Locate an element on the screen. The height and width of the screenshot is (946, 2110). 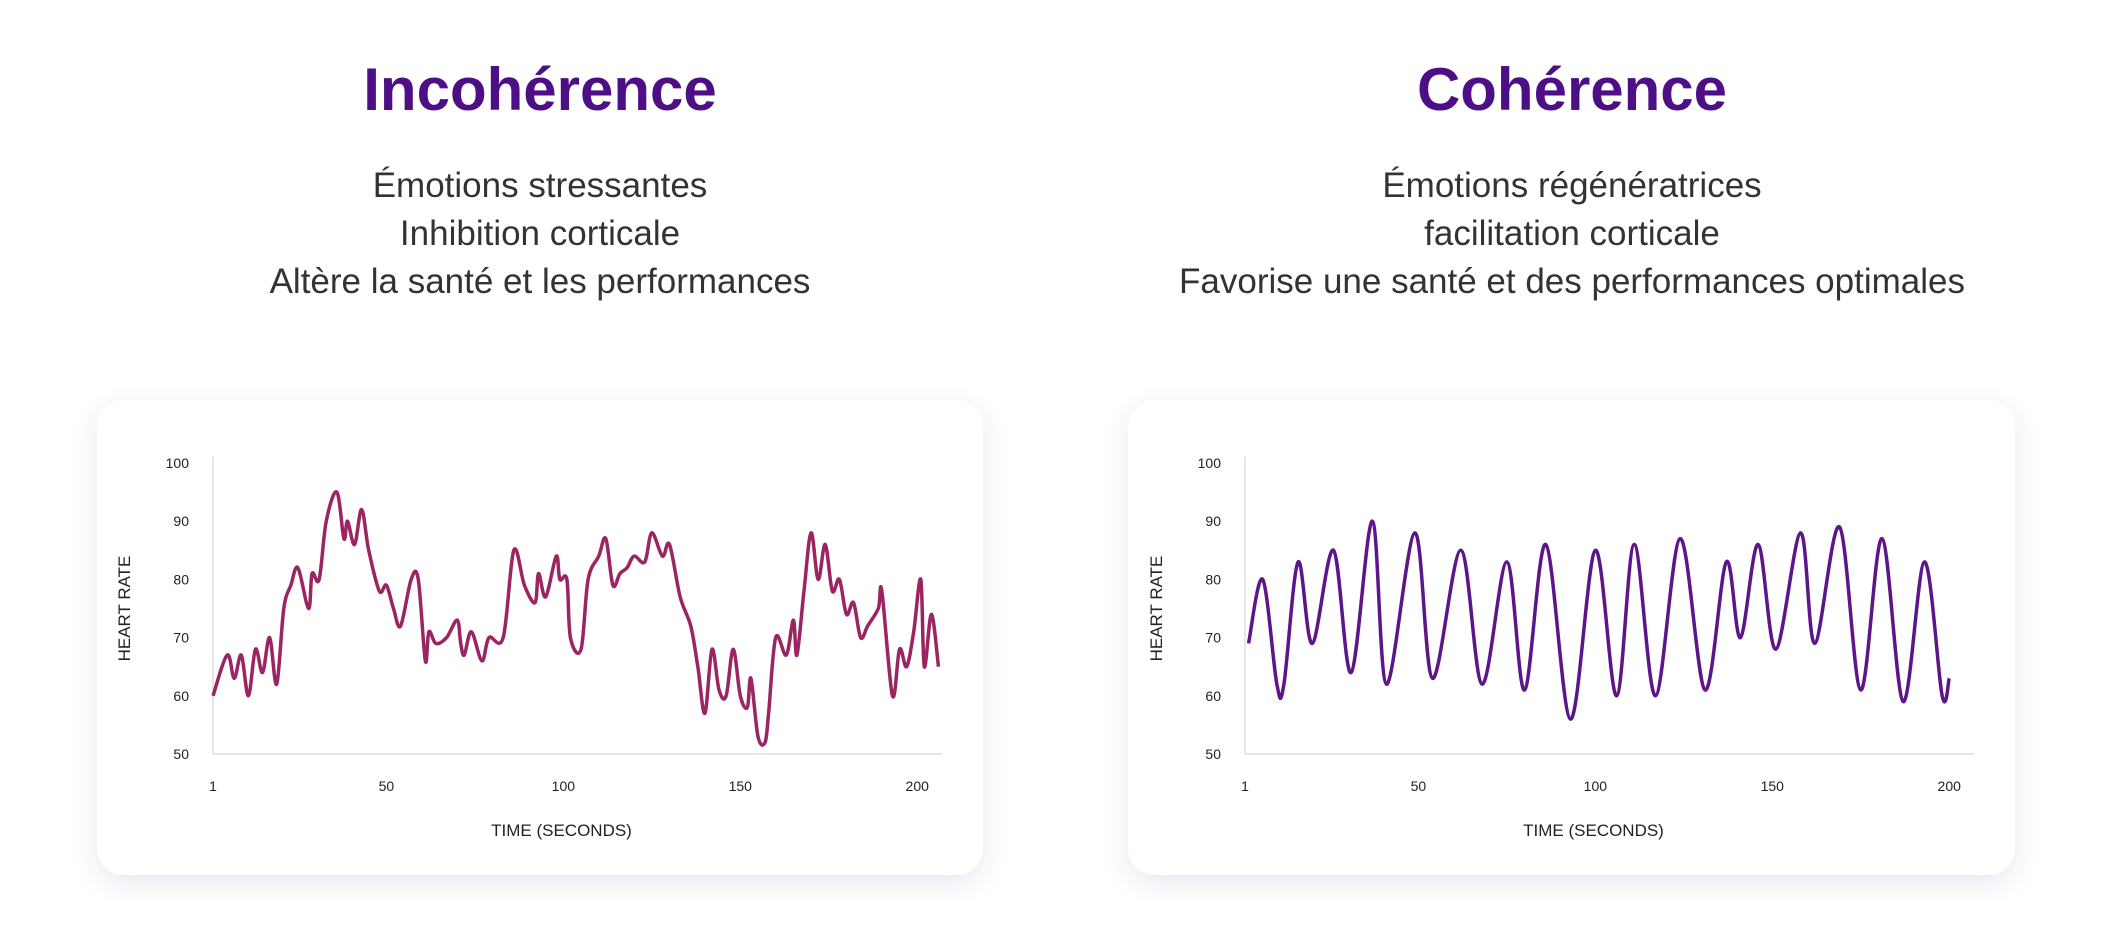
panel-subtitle: Émotions stressantes is located at coordinates (540, 185).